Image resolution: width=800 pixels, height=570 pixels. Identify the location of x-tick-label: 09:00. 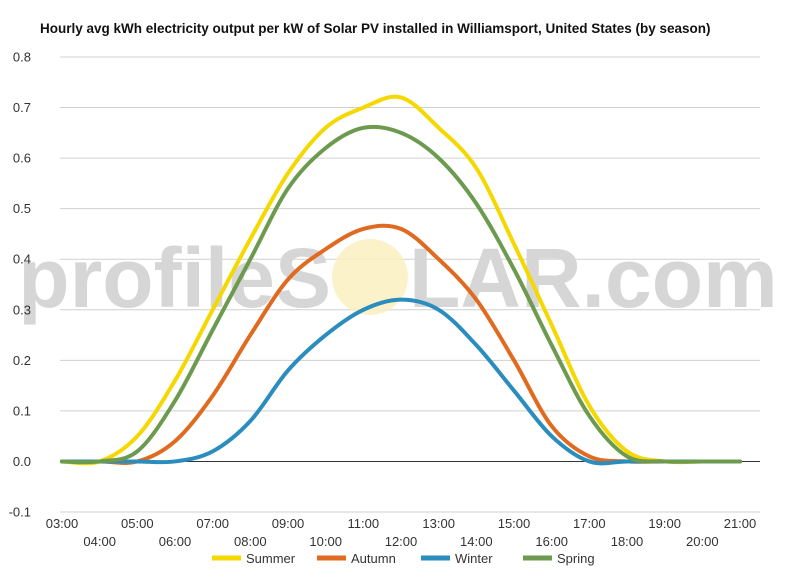
(288, 523).